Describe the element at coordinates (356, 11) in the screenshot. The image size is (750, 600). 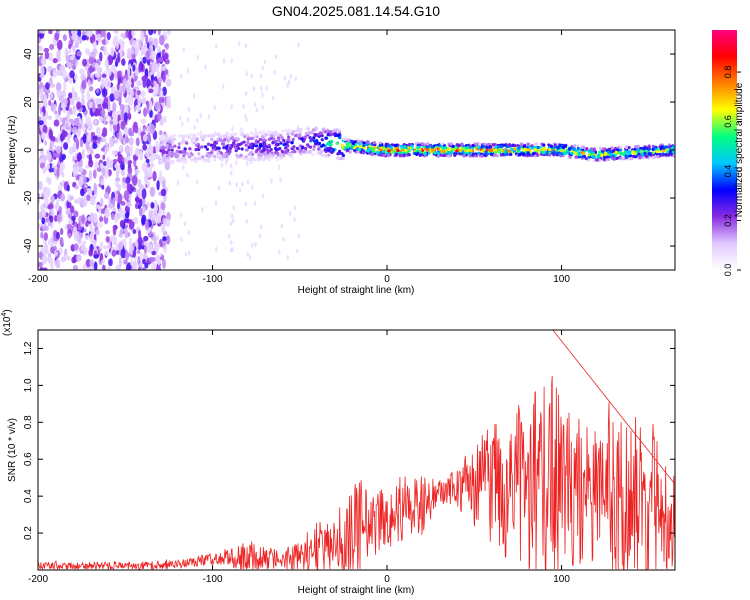
I see `figure-title: GN04.2025.081.14.54.G10` at that location.